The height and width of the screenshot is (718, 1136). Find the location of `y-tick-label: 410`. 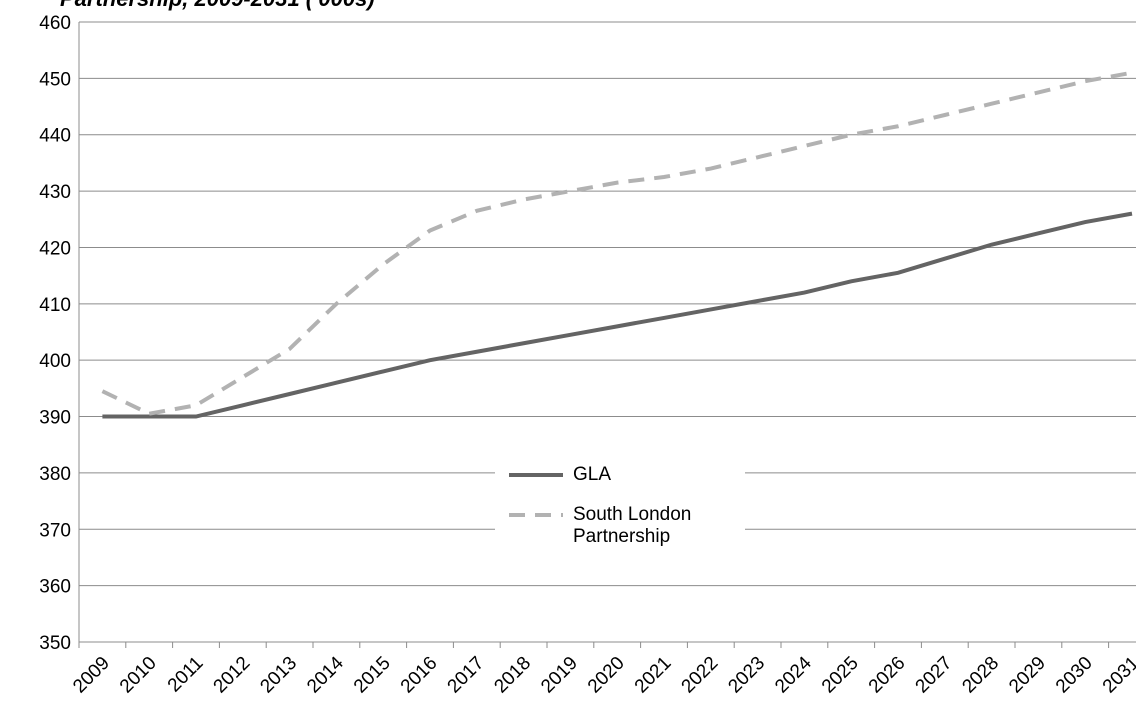

y-tick-label: 410 is located at coordinates (55, 305).